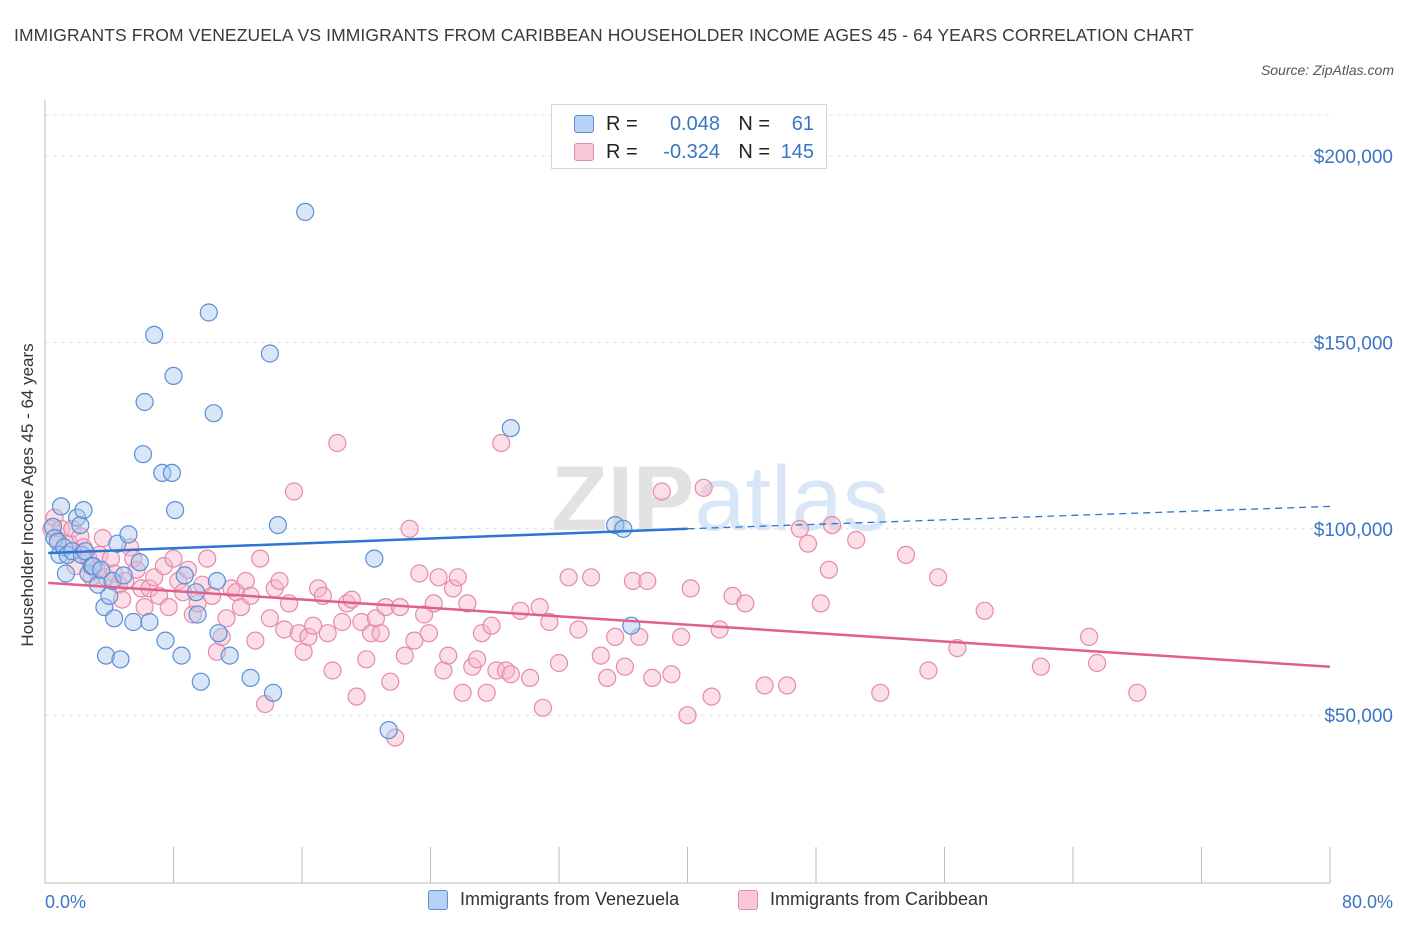 The height and width of the screenshot is (930, 1406). What do you see at coordinates (570, 899) in the screenshot?
I see `legend-label-venezuela: Immigrants from Venezuela` at bounding box center [570, 899].